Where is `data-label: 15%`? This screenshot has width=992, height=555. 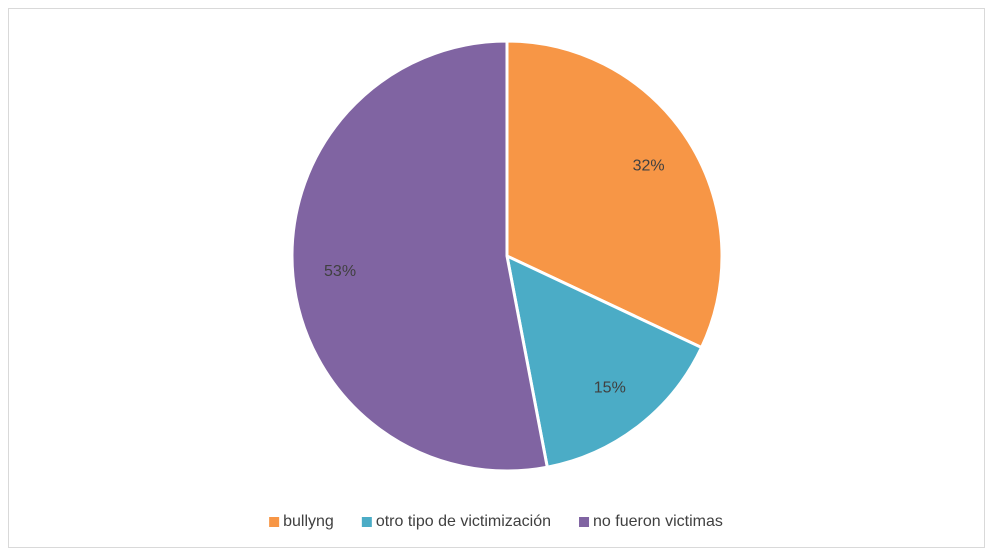 data-label: 15% is located at coordinates (610, 388).